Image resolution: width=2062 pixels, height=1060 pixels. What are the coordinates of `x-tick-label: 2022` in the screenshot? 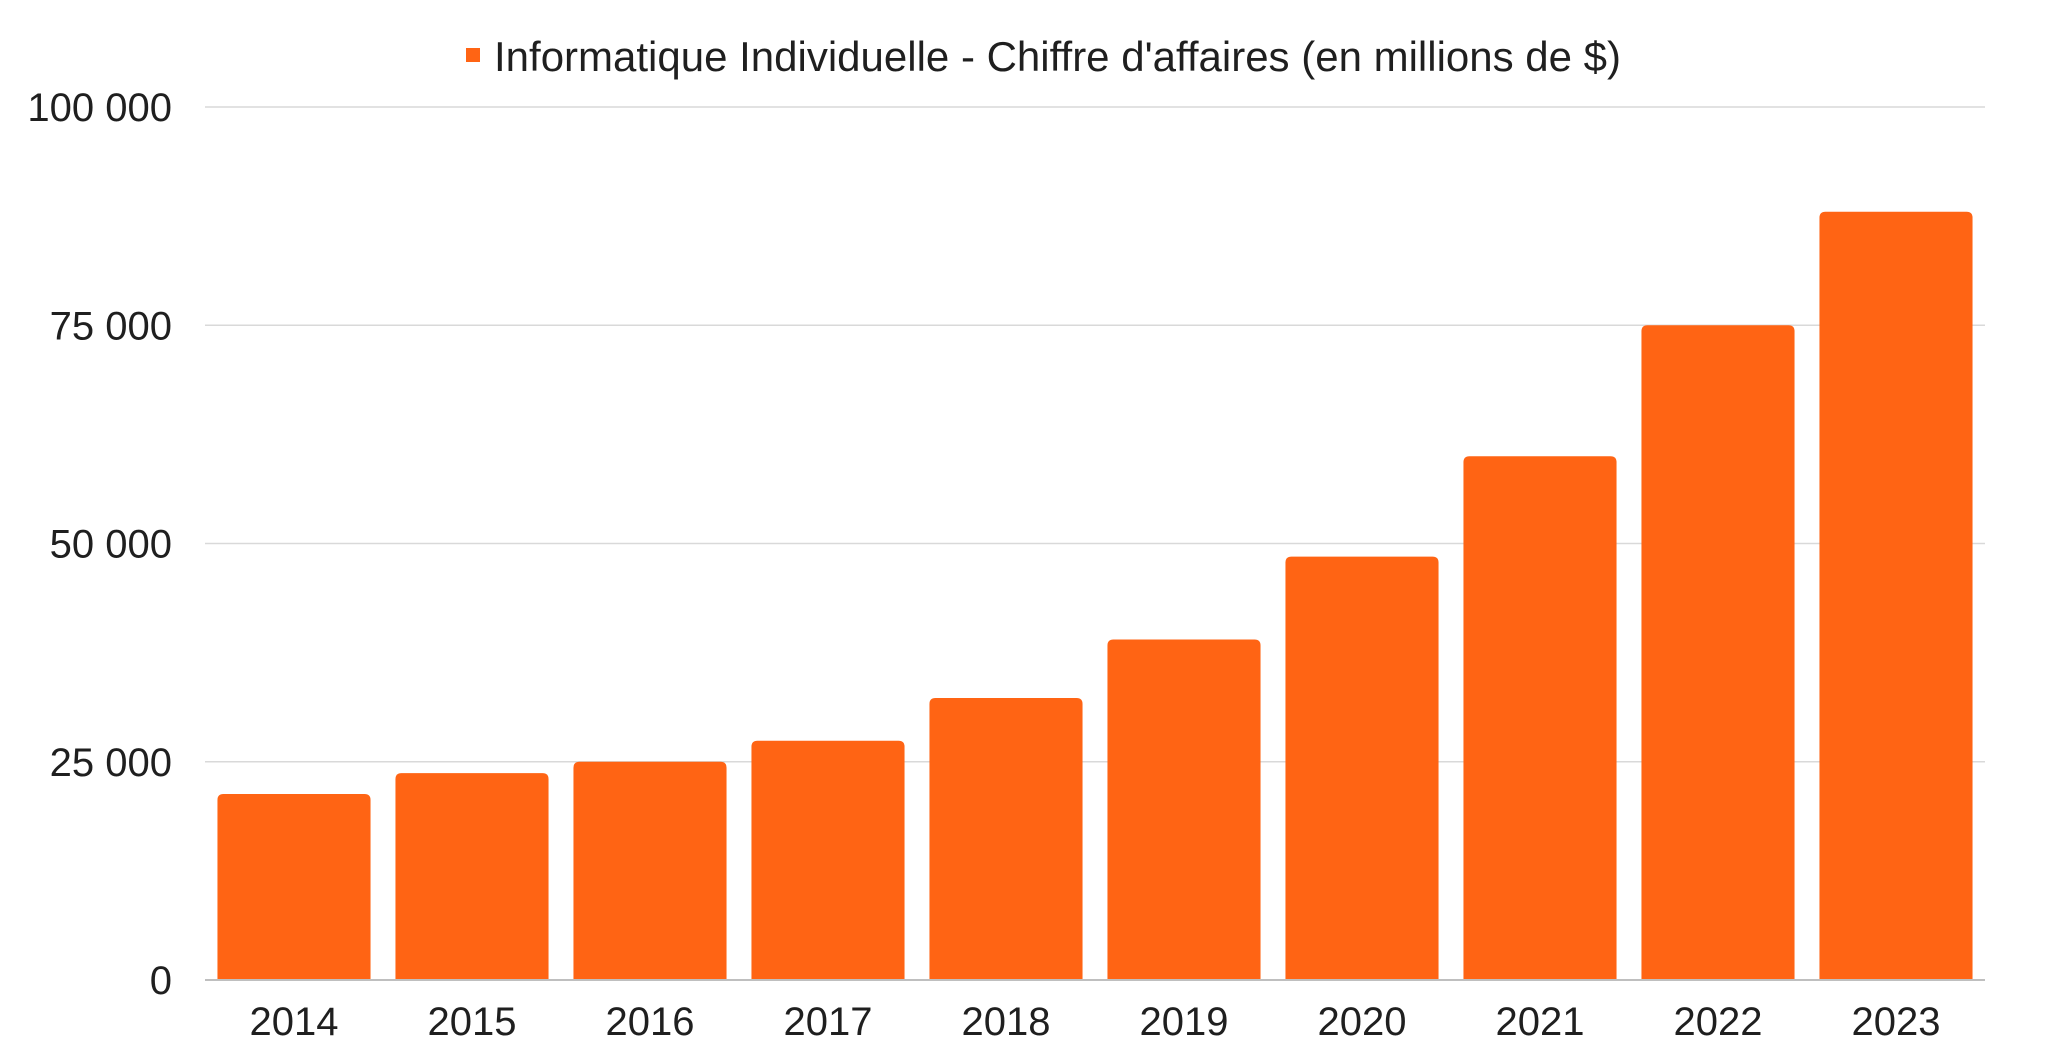 It's located at (1718, 1022).